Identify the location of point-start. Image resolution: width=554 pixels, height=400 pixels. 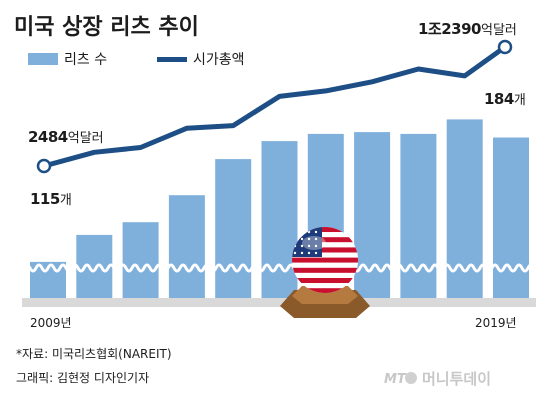
(44, 166).